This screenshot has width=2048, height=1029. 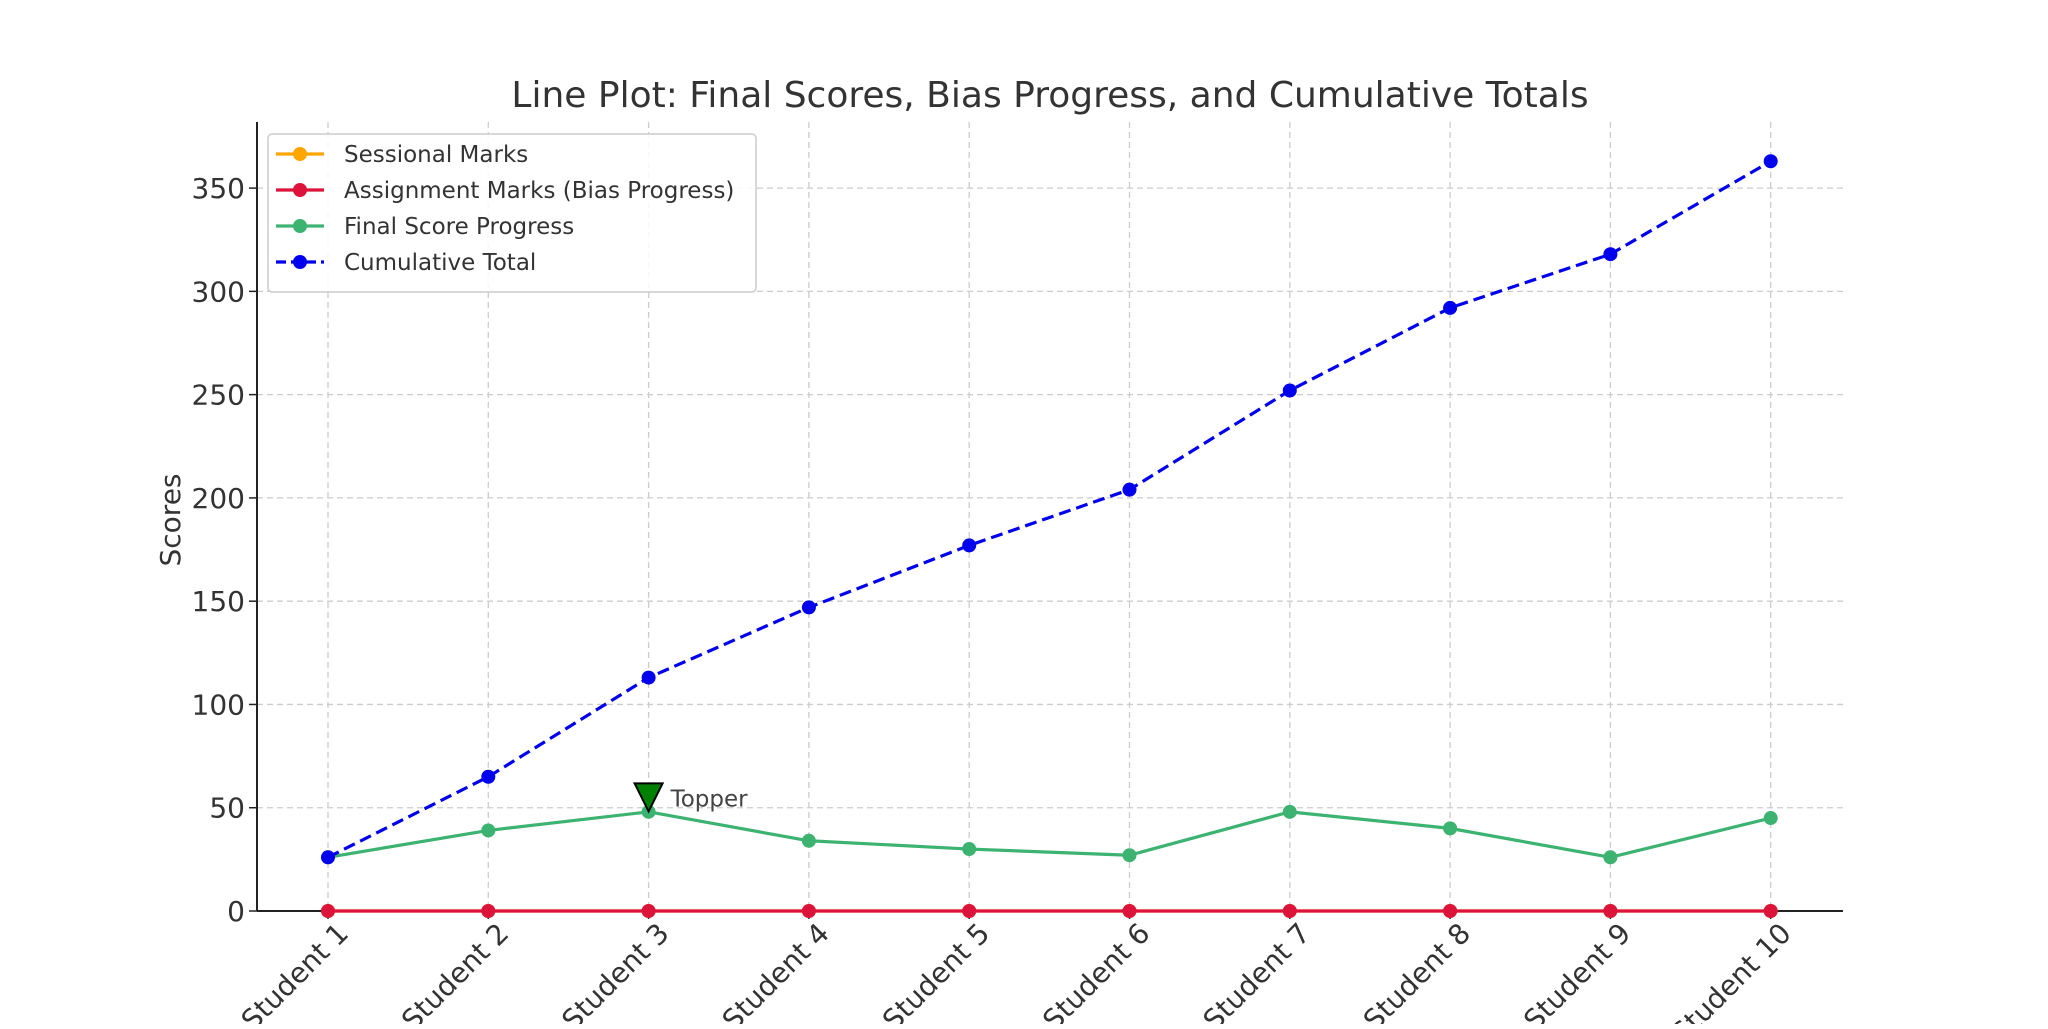 What do you see at coordinates (295, 970) in the screenshot?
I see `x-tick-label: Student 1` at bounding box center [295, 970].